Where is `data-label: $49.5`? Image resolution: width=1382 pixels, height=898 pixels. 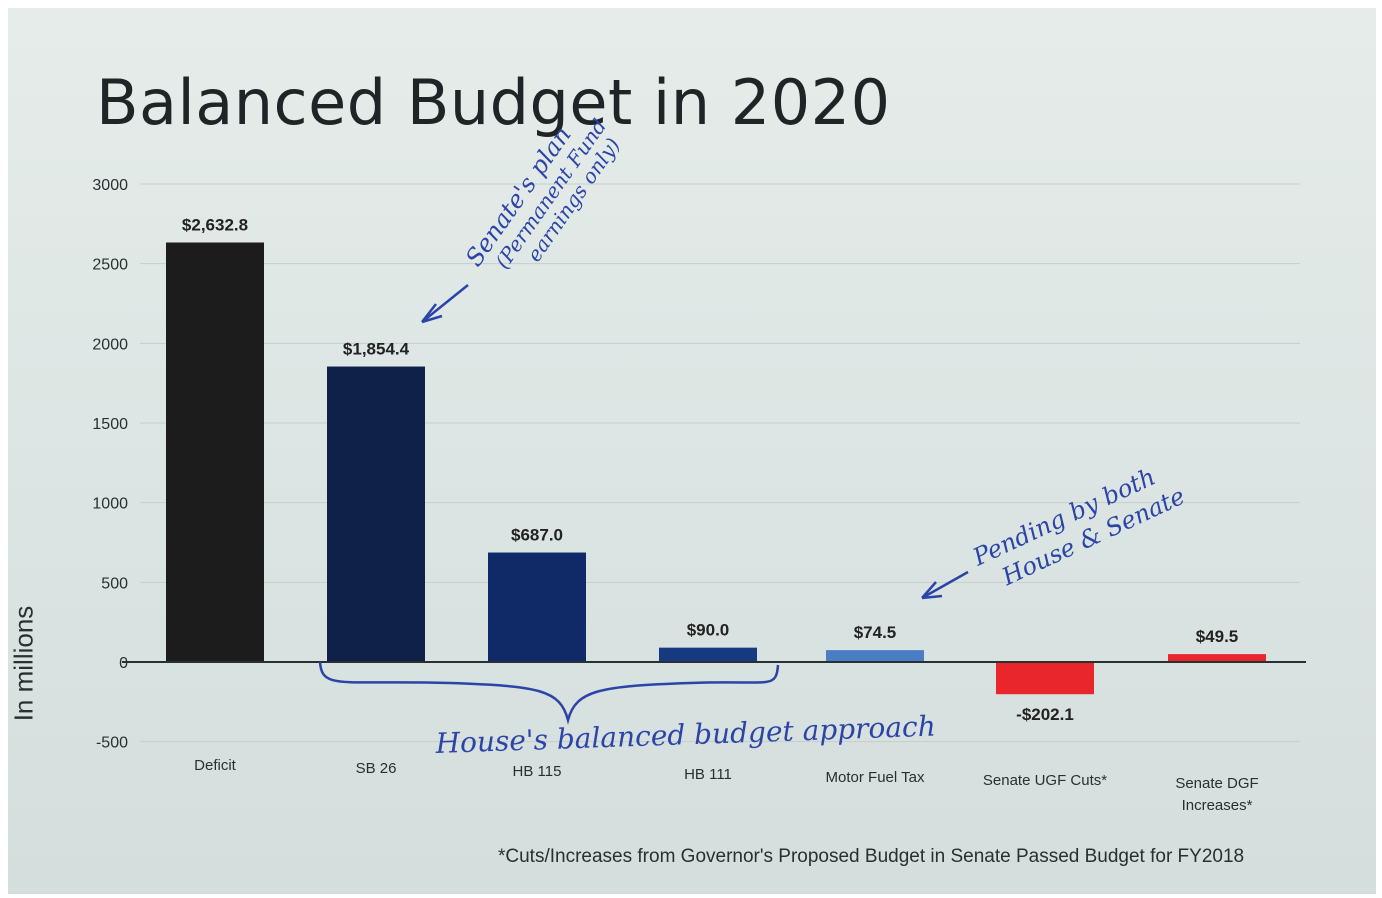 data-label: $49.5 is located at coordinates (1217, 636).